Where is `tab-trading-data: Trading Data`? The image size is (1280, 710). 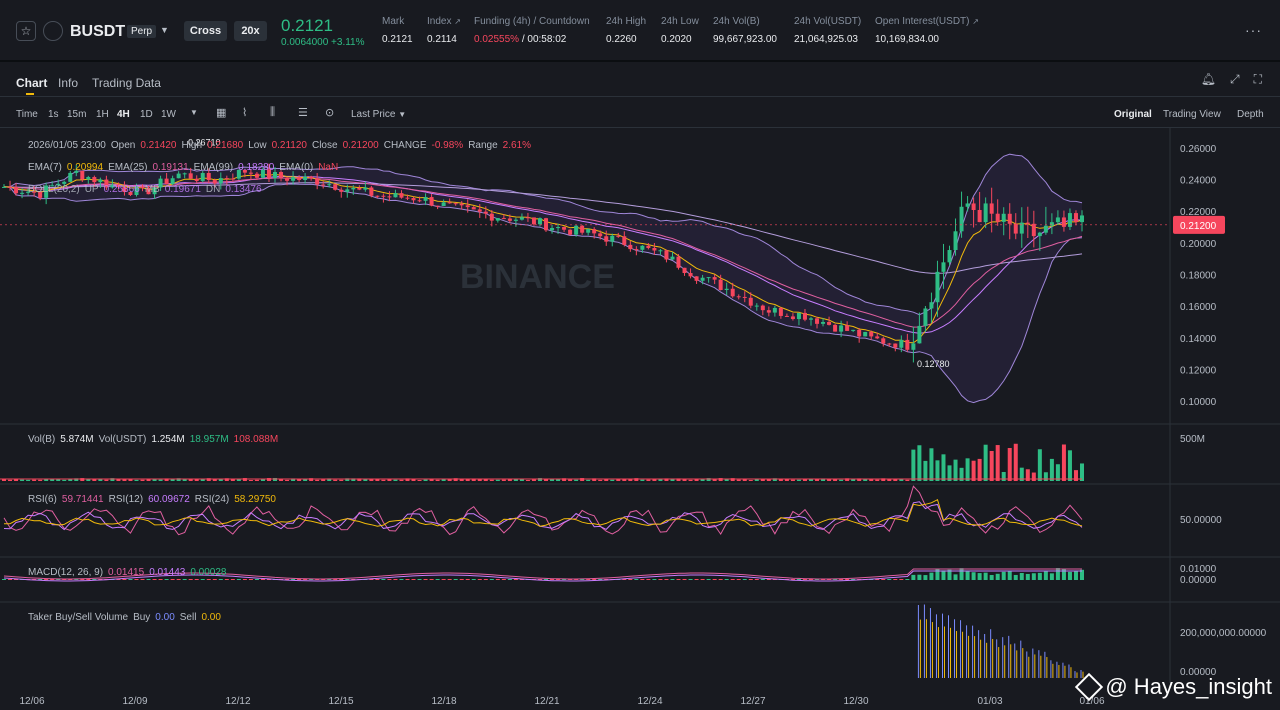 tab-trading-data: Trading Data is located at coordinates (126, 83).